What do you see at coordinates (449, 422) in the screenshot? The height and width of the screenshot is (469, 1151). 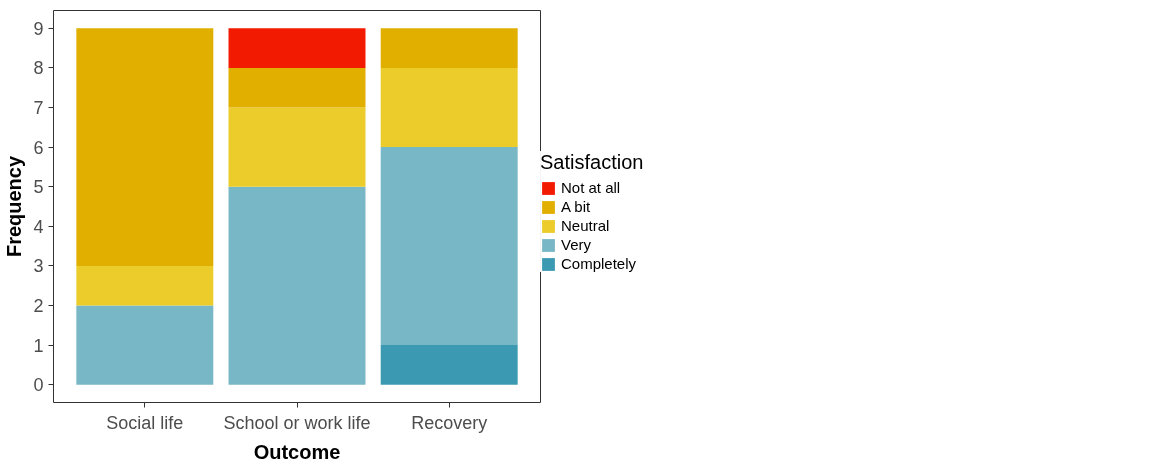 I see `x-tick-label: Recovery` at bounding box center [449, 422].